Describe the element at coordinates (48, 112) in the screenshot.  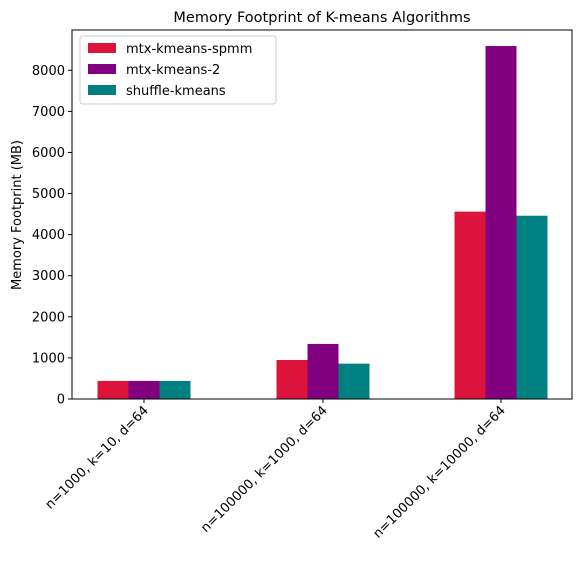
I see `y-tick-label-7: 7000` at that location.